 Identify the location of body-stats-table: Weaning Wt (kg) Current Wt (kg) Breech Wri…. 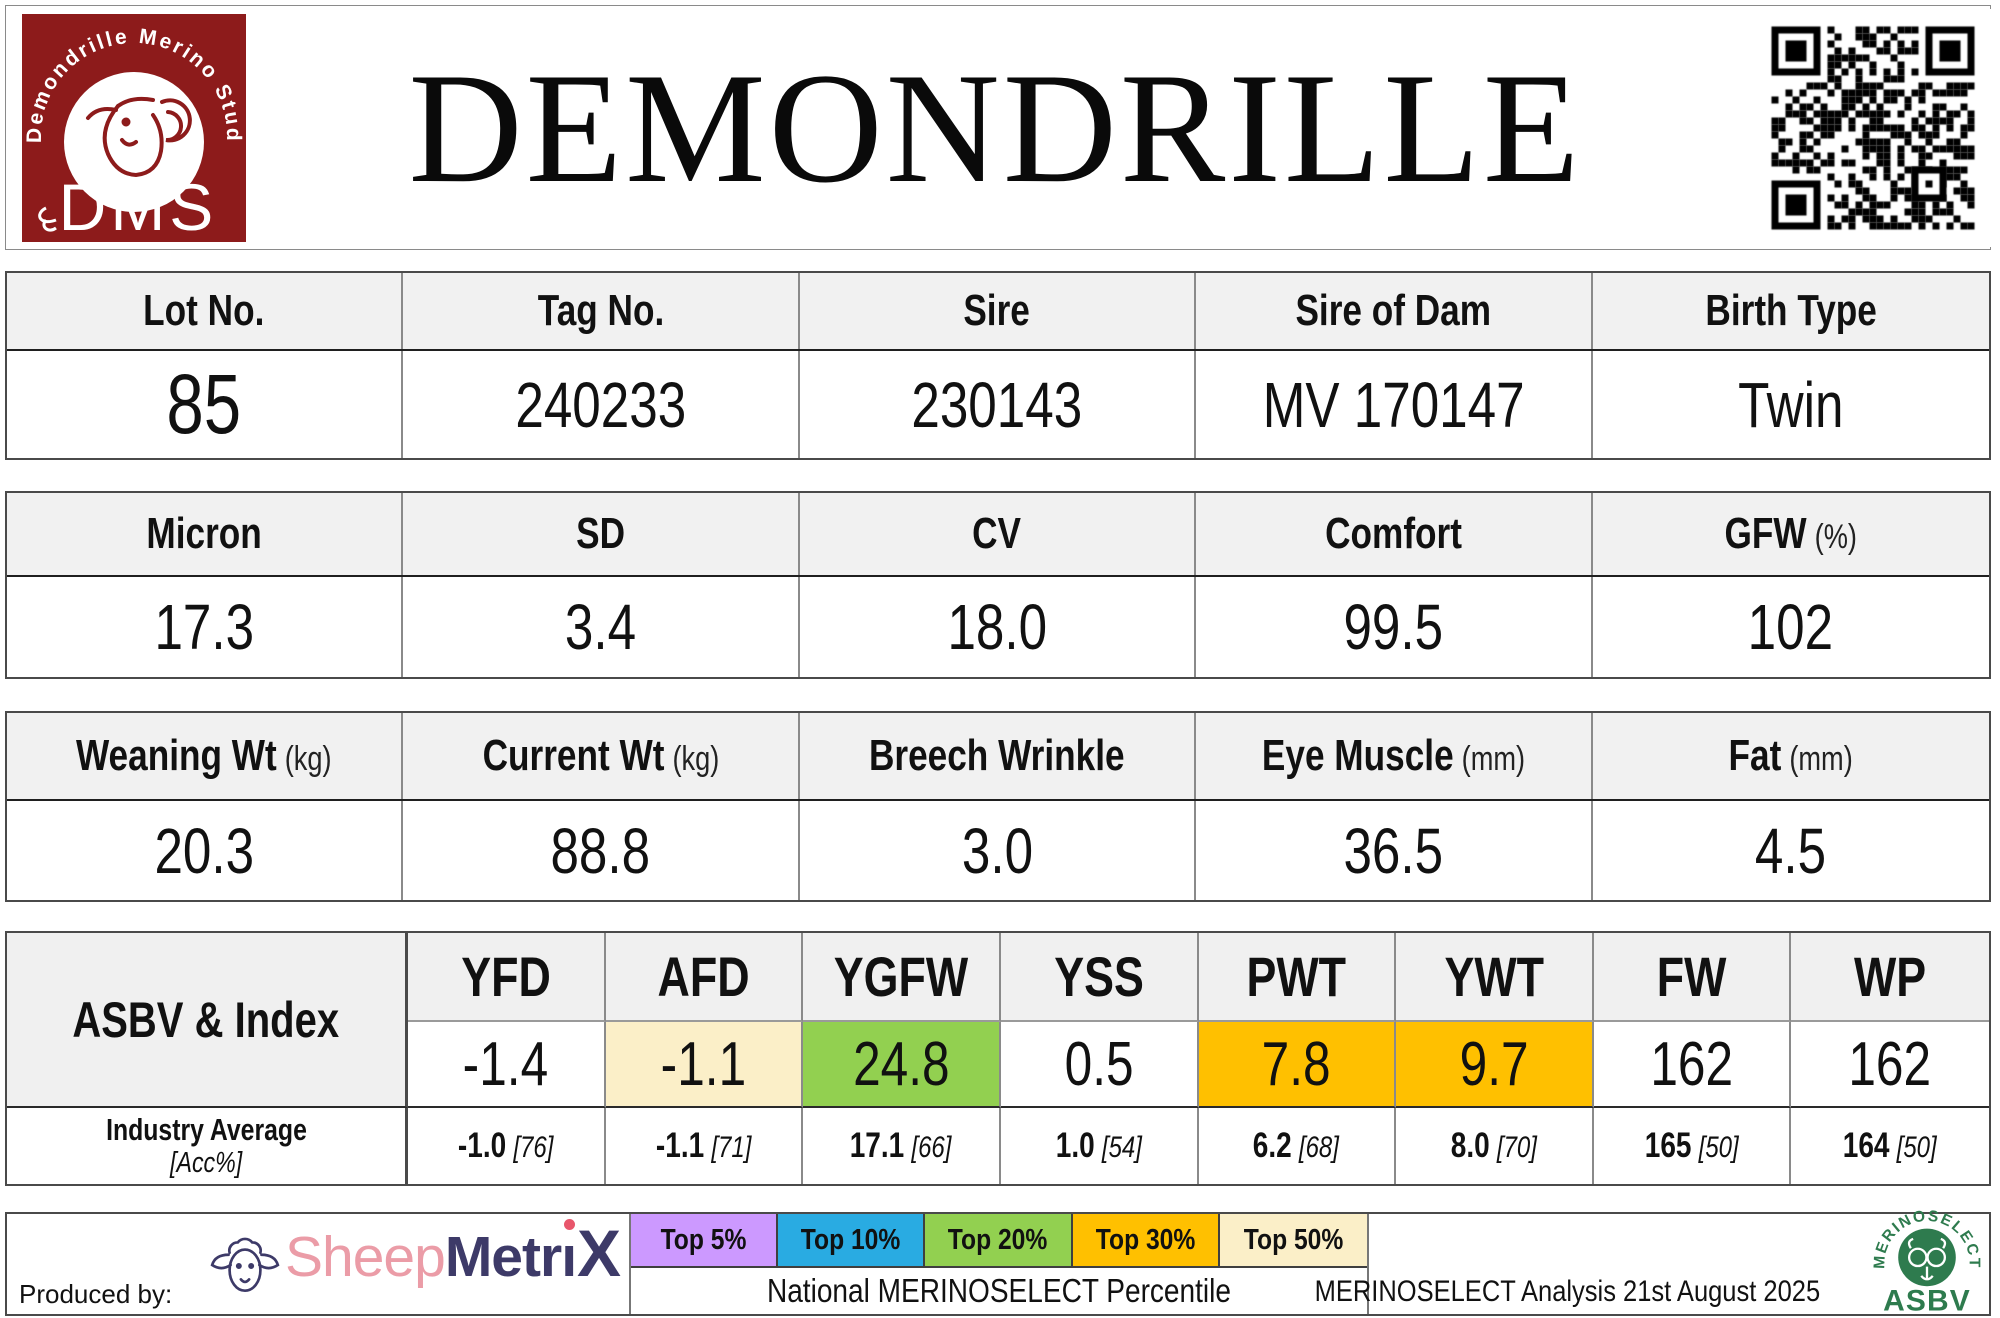
(998, 806).